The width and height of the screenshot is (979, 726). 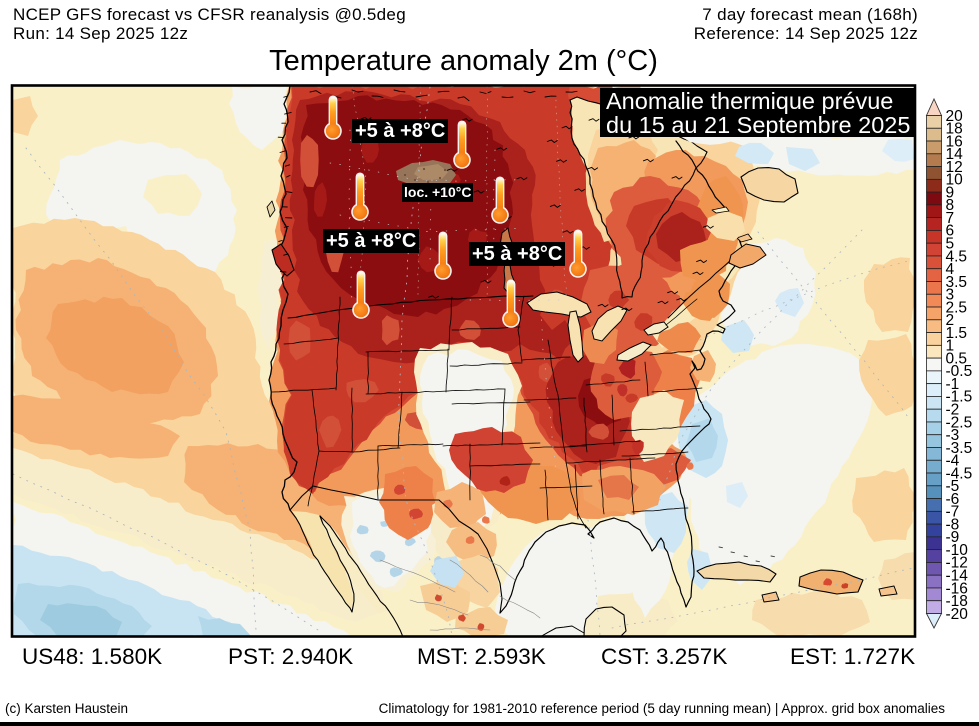 I want to click on svg-text: -9, so click(x=953, y=537).